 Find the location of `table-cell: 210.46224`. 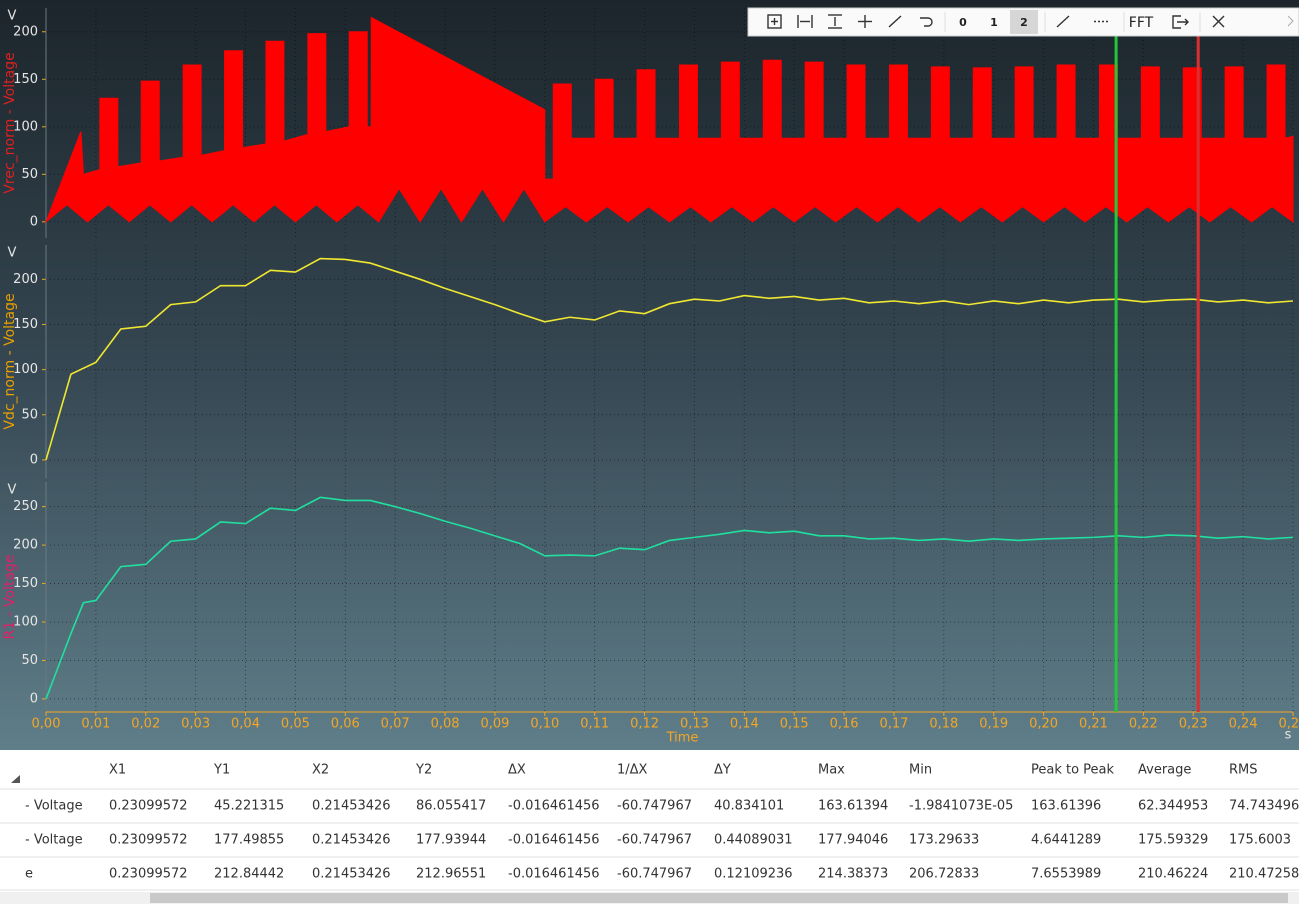

table-cell: 210.46224 is located at coordinates (1173, 874).